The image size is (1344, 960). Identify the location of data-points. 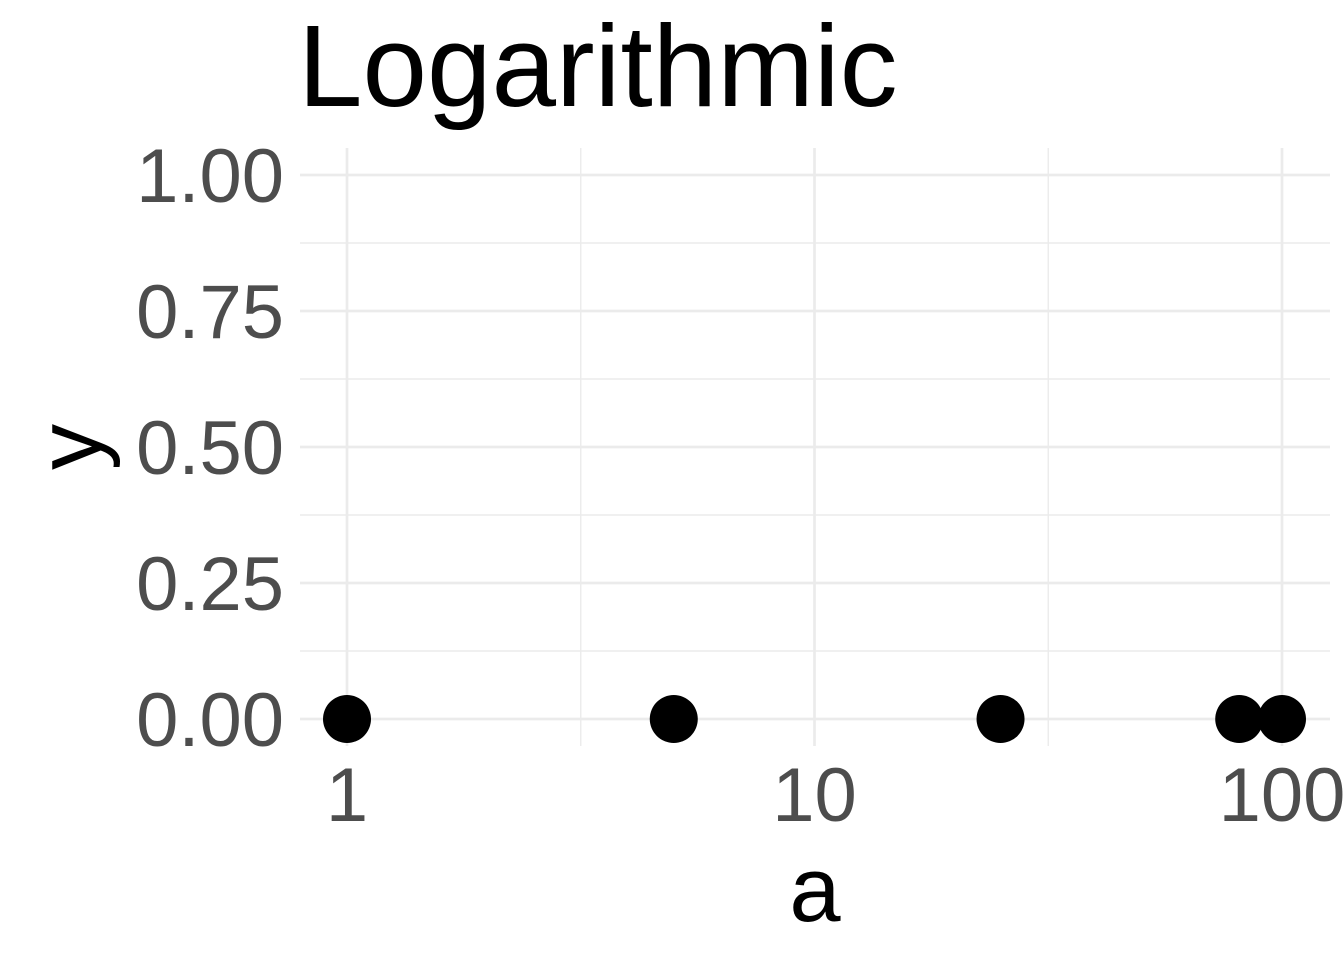
(814, 719).